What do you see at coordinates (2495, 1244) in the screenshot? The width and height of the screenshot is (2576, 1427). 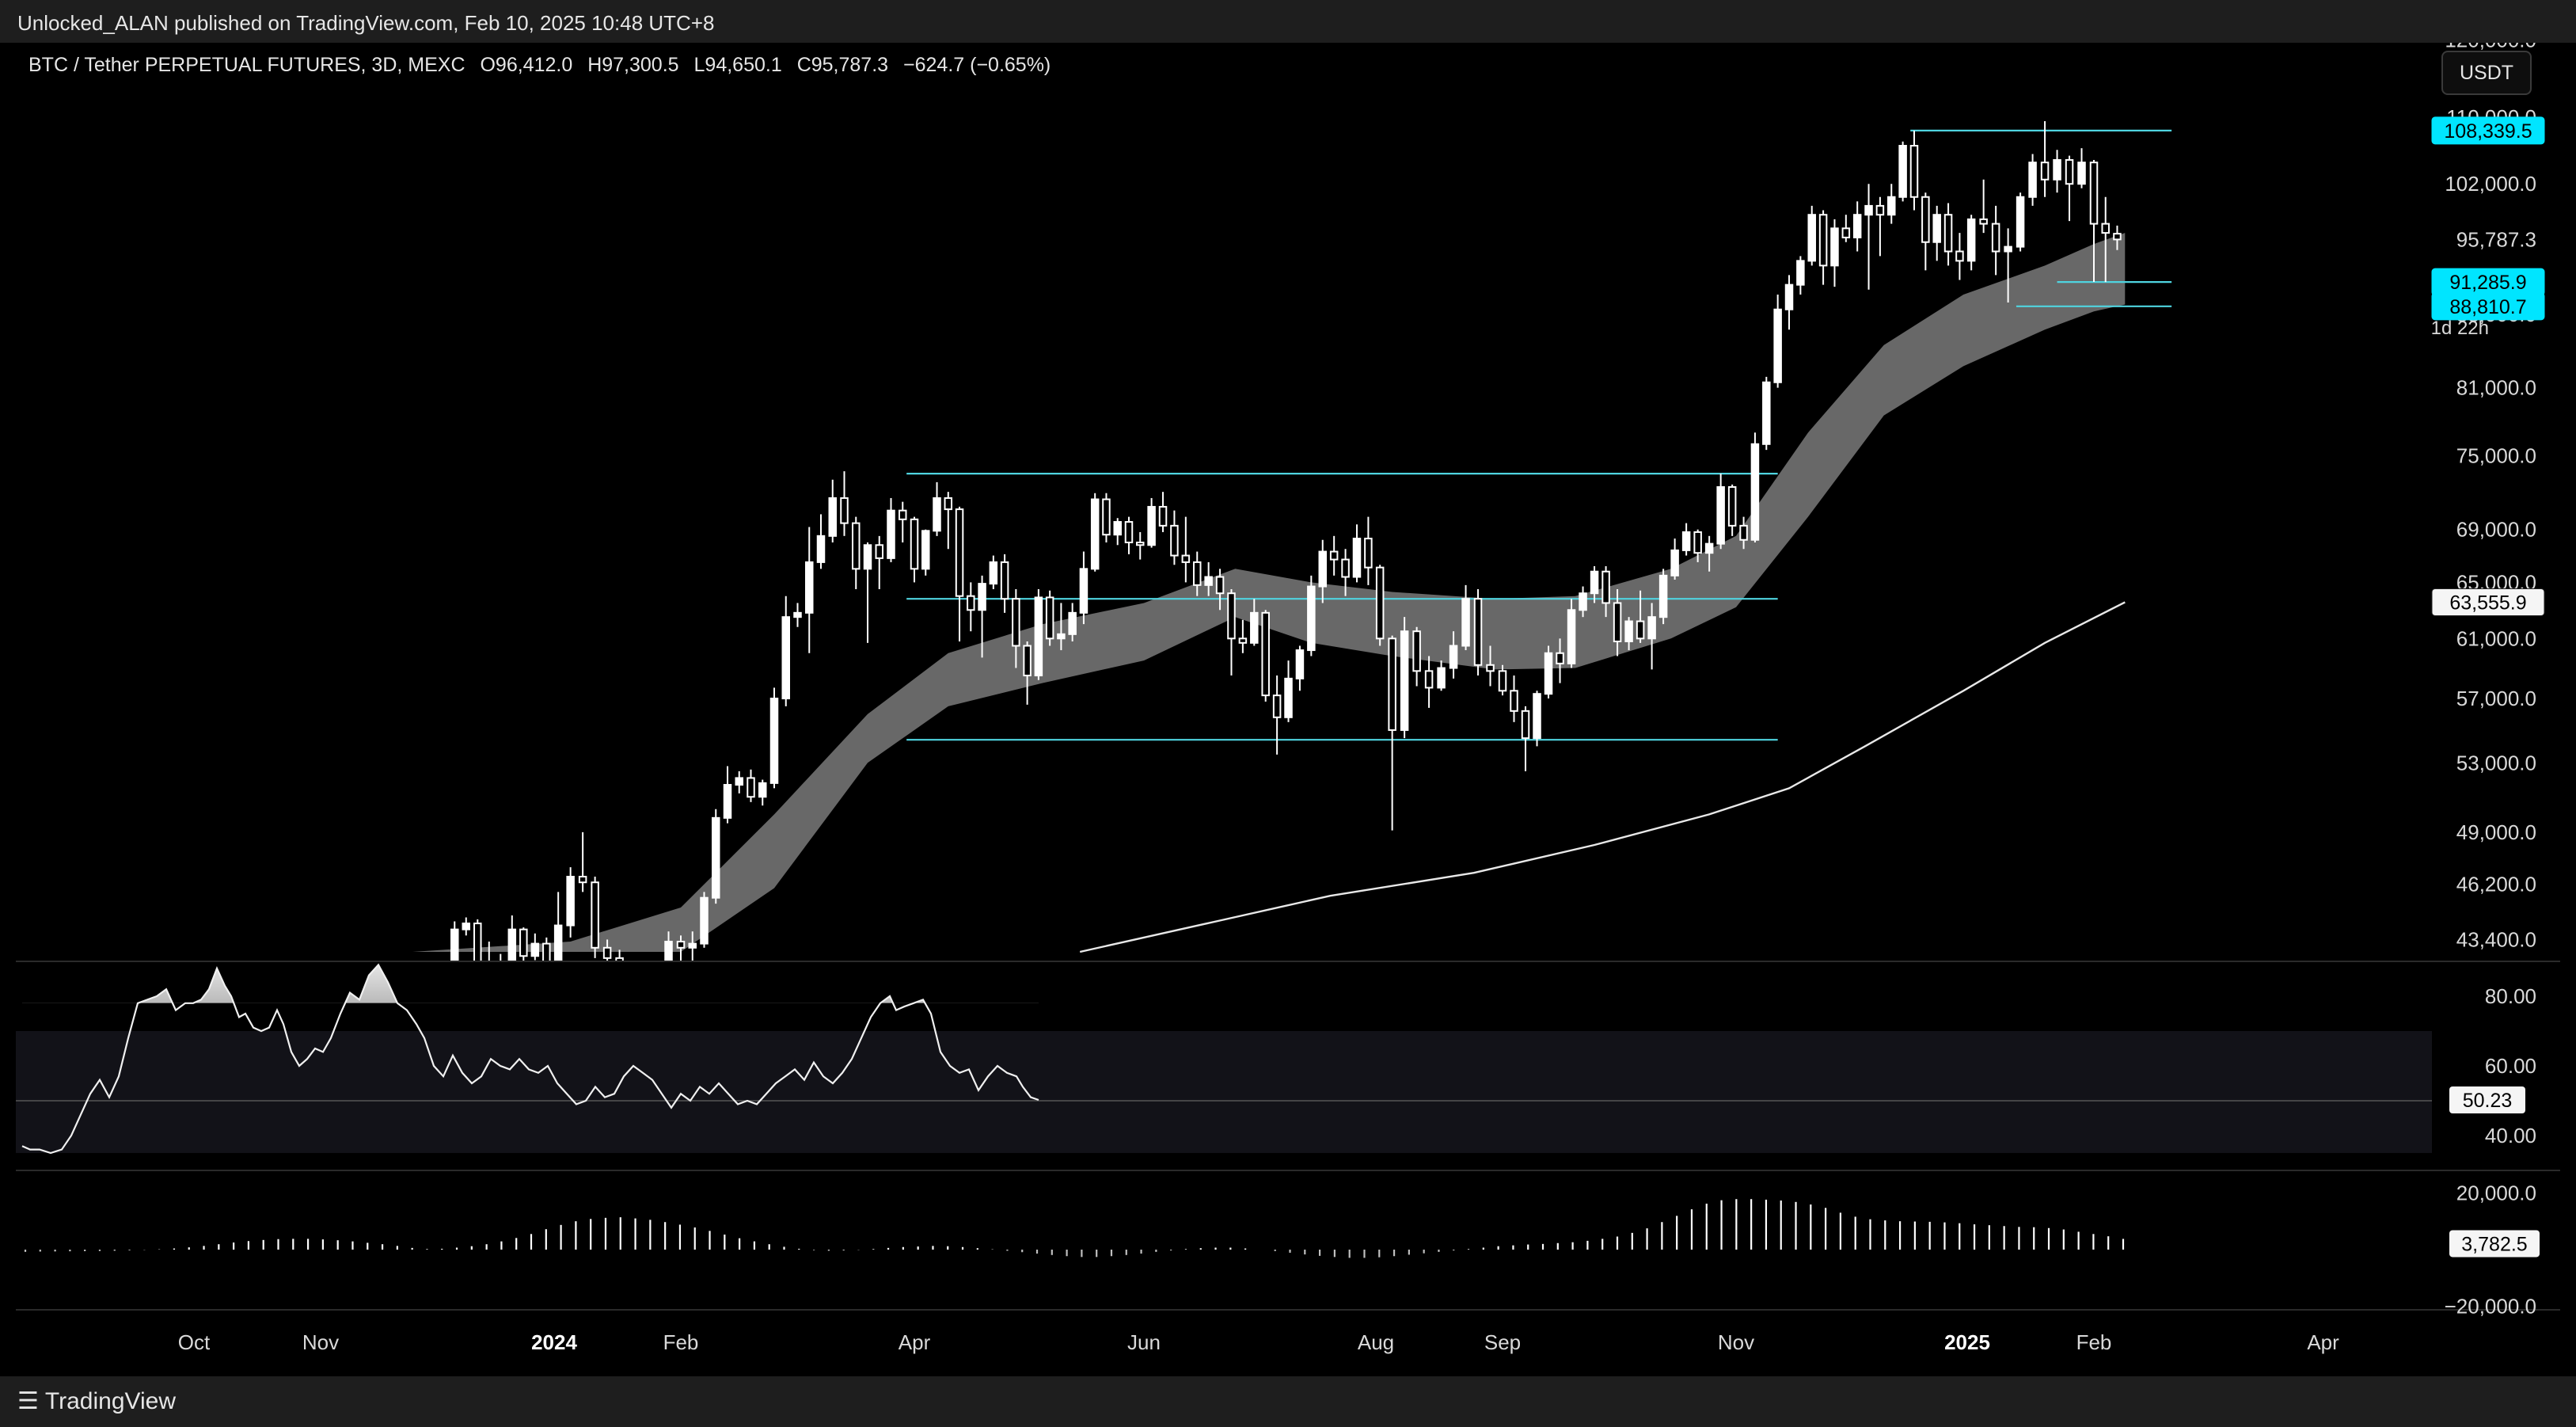 I see `histogram-value-box` at bounding box center [2495, 1244].